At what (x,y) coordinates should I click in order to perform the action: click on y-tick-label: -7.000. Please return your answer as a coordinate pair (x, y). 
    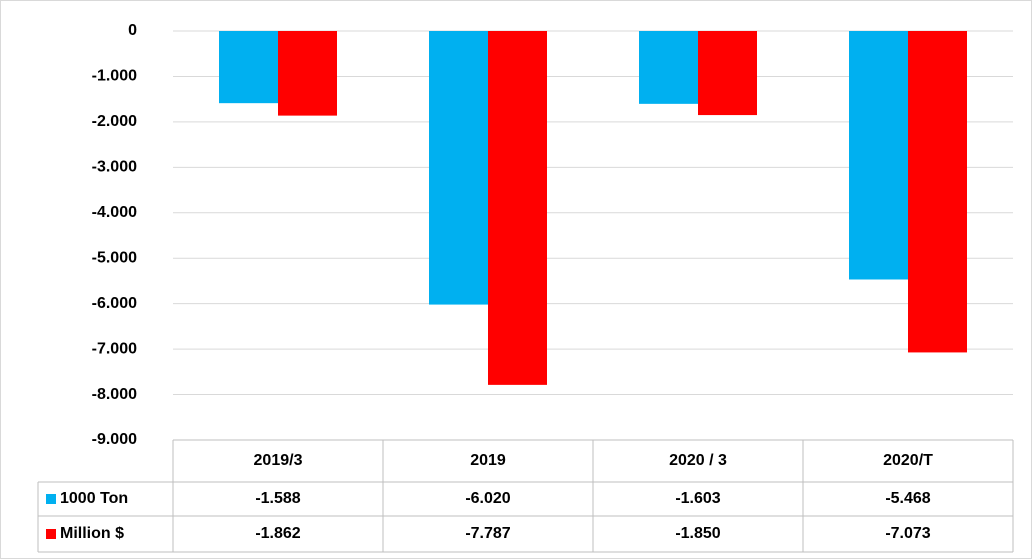
    Looking at the image, I should click on (114, 348).